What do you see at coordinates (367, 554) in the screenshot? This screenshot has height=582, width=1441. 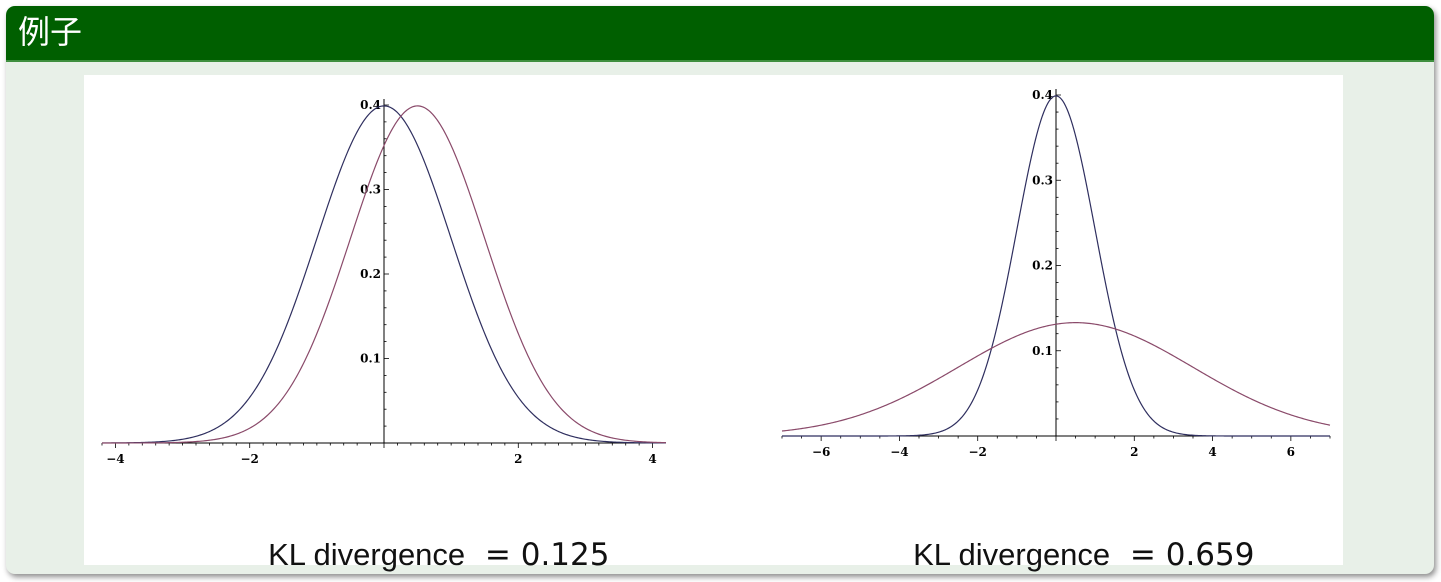 I see `kl-label-left: KL divergence` at bounding box center [367, 554].